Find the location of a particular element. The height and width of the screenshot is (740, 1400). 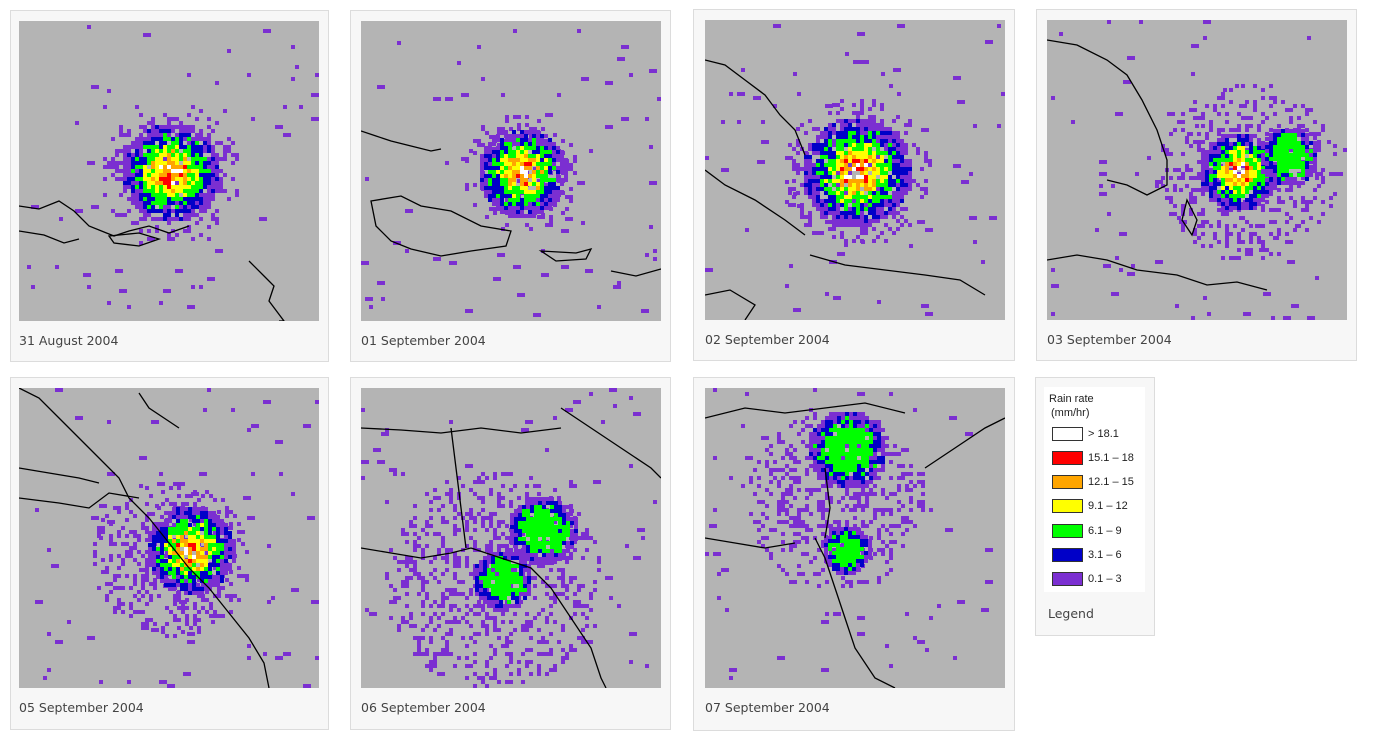

gallery-panel: 03 September 2004 is located at coordinates (1196, 185).